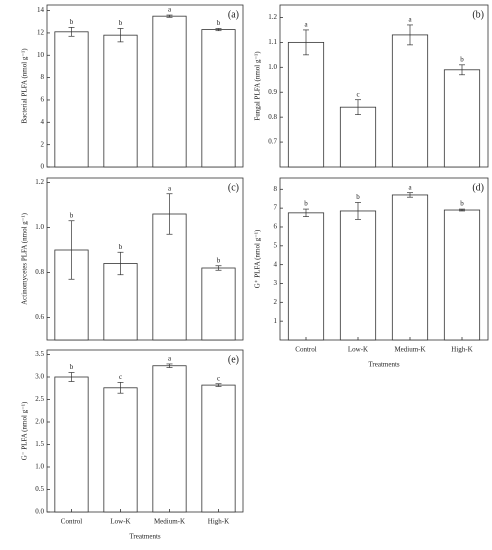  What do you see at coordinates (478, 14) in the screenshot?
I see `panel-tag: (b)` at bounding box center [478, 14].